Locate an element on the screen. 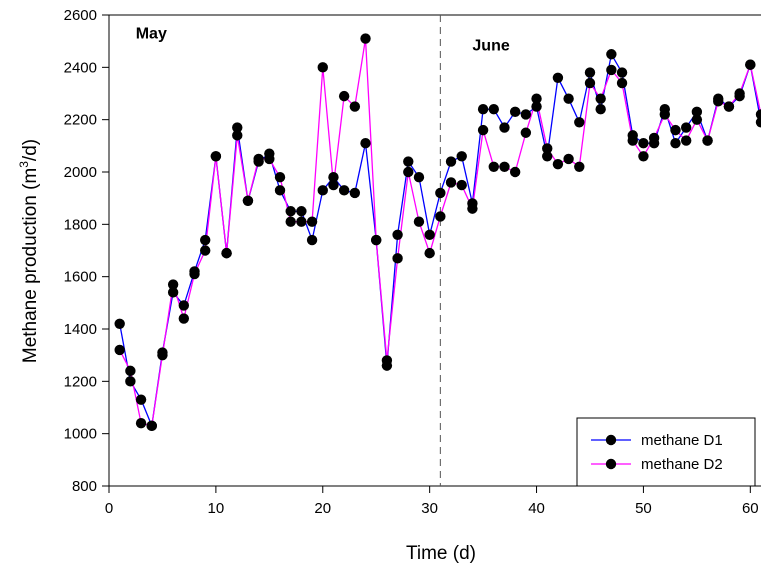  legend-swatch-marker is located at coordinates (611, 440).